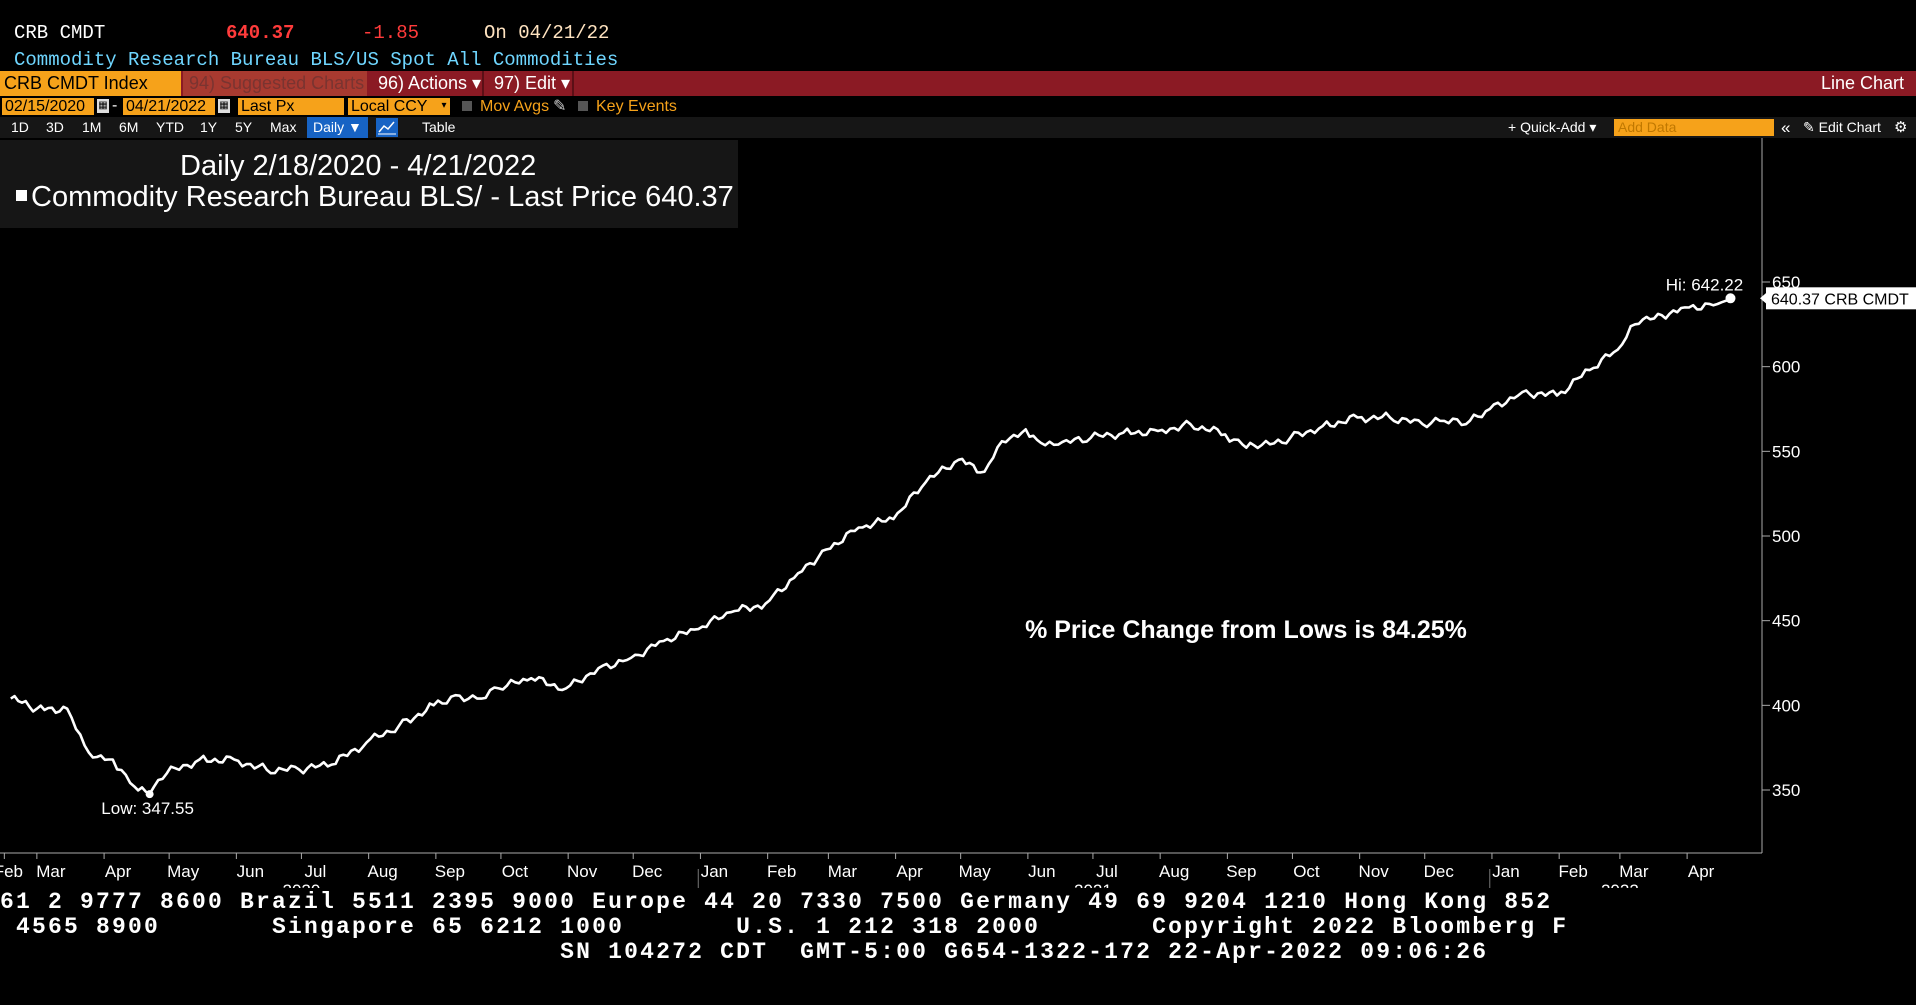 This screenshot has height=1005, width=1916. I want to click on end-date-field: 04/21/2022, so click(169, 106).